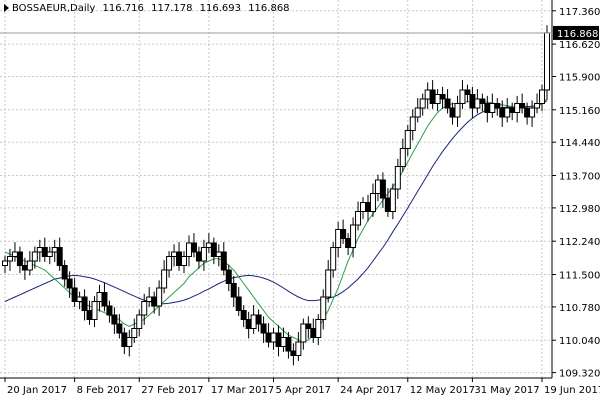 The width and height of the screenshot is (600, 400). What do you see at coordinates (123, 8) in the screenshot?
I see `open-value: 116.716` at bounding box center [123, 8].